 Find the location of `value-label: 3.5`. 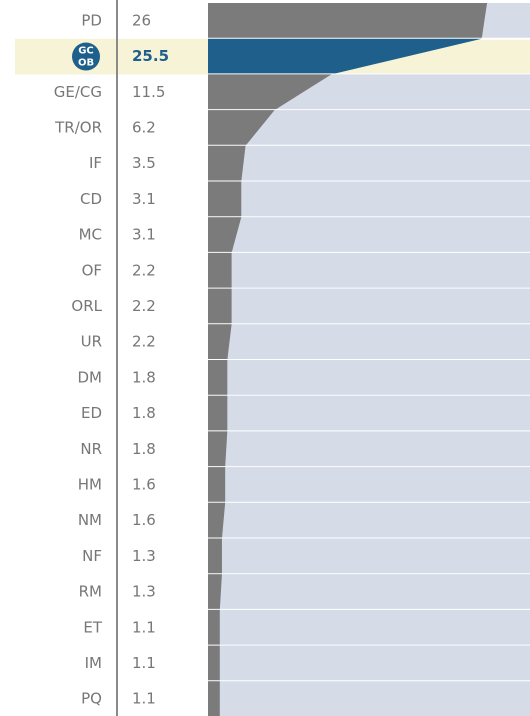

value-label: 3.5 is located at coordinates (144, 163).